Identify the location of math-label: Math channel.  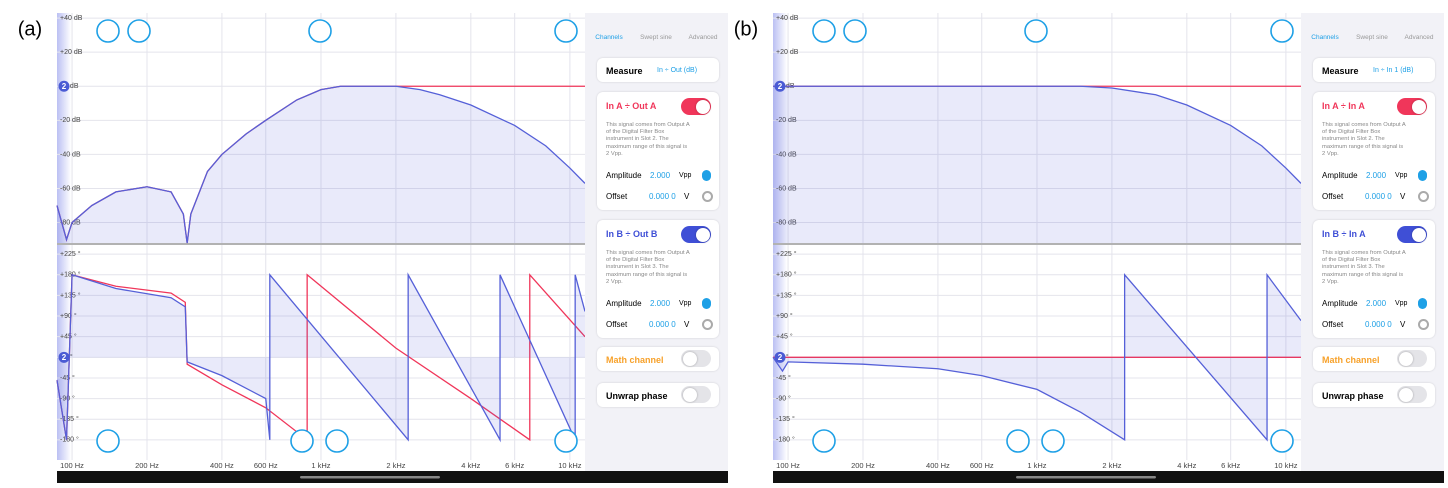
(1351, 360).